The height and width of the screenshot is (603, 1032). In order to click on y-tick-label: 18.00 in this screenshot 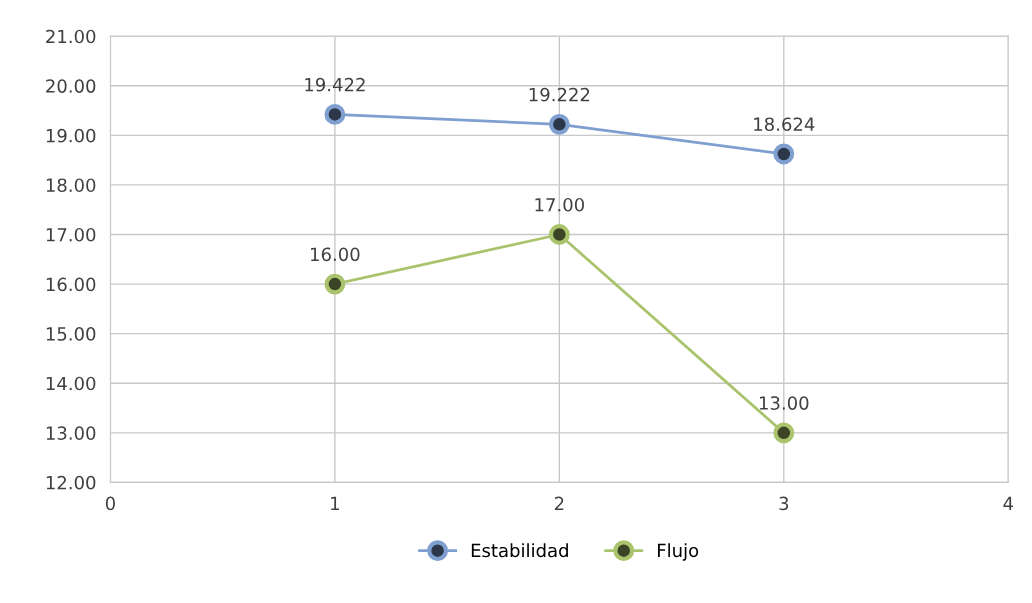, I will do `click(71, 185)`.